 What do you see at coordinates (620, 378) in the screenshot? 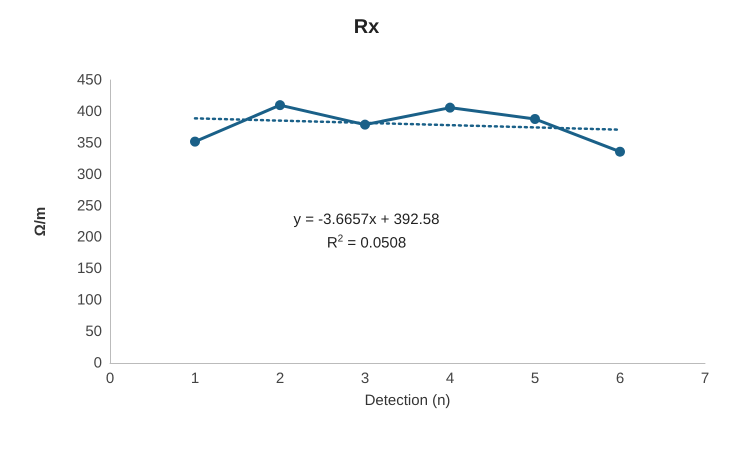
I see `x-tick-label: 6` at bounding box center [620, 378].